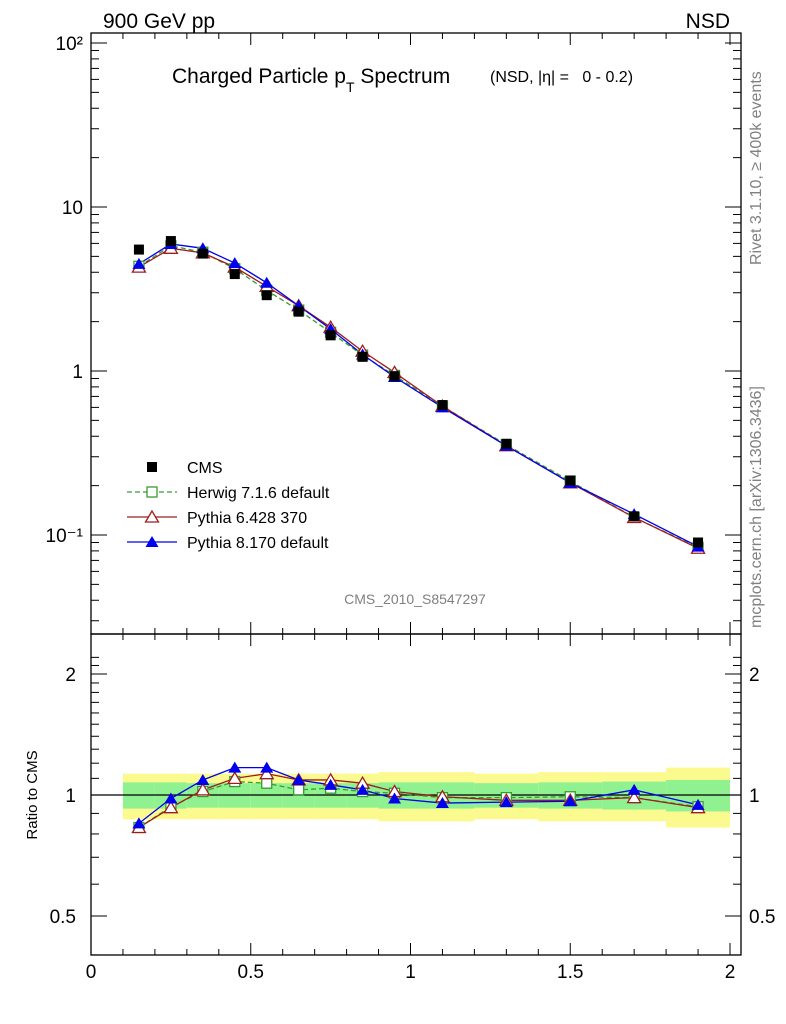 The image size is (786, 1024). Describe the element at coordinates (415, 599) in the screenshot. I see `analysis-label: CMS_2010_S8547297` at that location.